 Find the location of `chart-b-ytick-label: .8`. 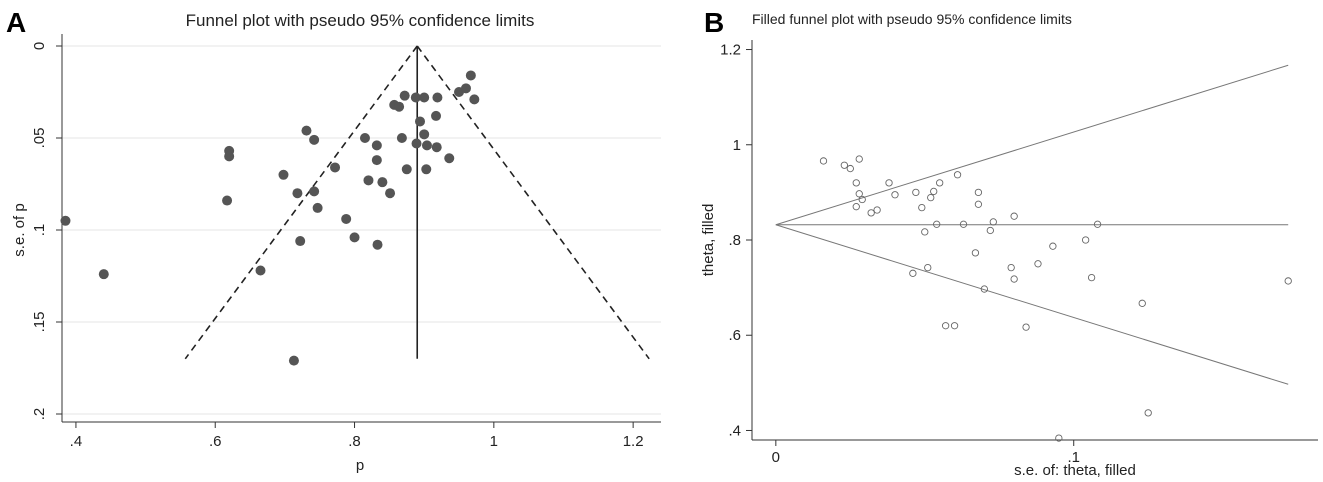

chart-b-ytick-label: .8 is located at coordinates (734, 240).